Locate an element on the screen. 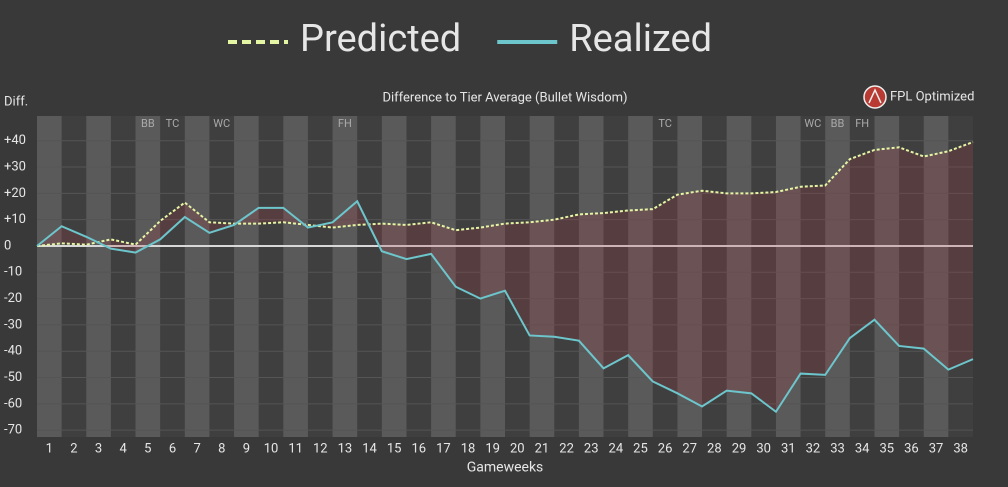 This screenshot has height=487, width=1008. x-tick-label: 2 is located at coordinates (73, 448).